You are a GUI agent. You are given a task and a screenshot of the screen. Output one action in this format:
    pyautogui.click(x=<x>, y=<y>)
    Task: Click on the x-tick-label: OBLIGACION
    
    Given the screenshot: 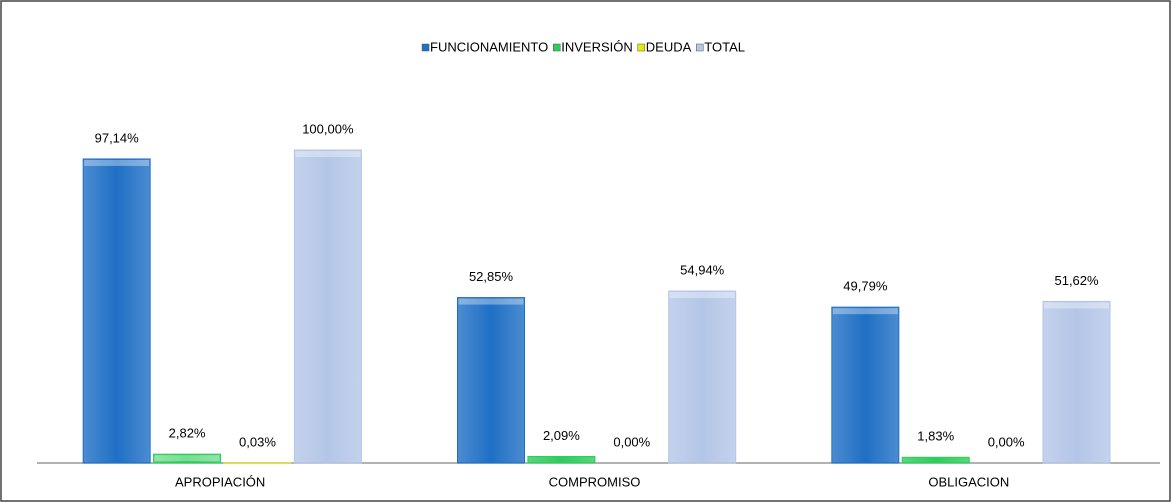 What is the action you would take?
    pyautogui.click(x=968, y=481)
    